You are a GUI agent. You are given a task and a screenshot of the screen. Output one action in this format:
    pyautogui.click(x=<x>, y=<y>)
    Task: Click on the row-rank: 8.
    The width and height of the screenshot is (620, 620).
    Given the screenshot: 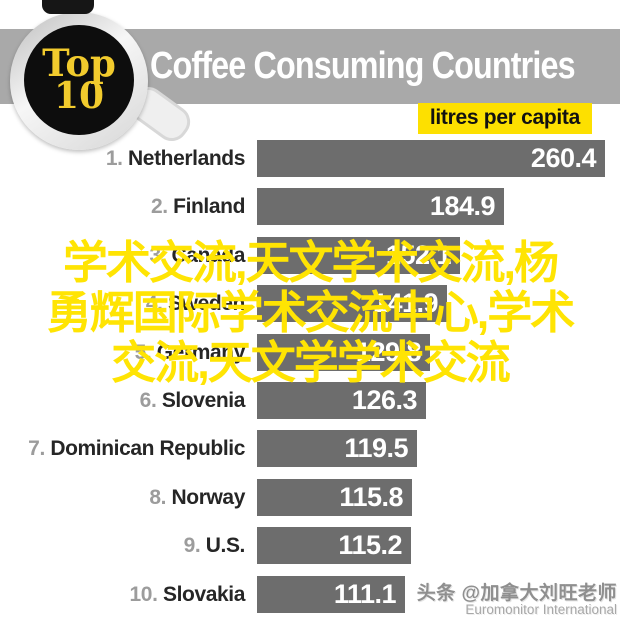 What is the action you would take?
    pyautogui.click(x=160, y=497)
    